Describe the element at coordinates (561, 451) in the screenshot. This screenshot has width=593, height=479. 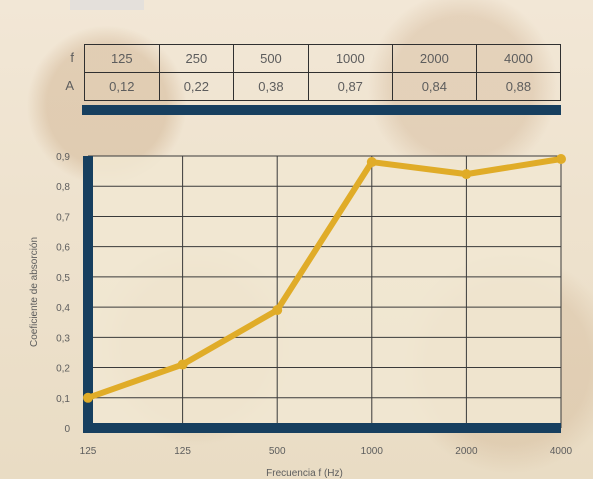
I see `x-tick-label: 4000` at that location.